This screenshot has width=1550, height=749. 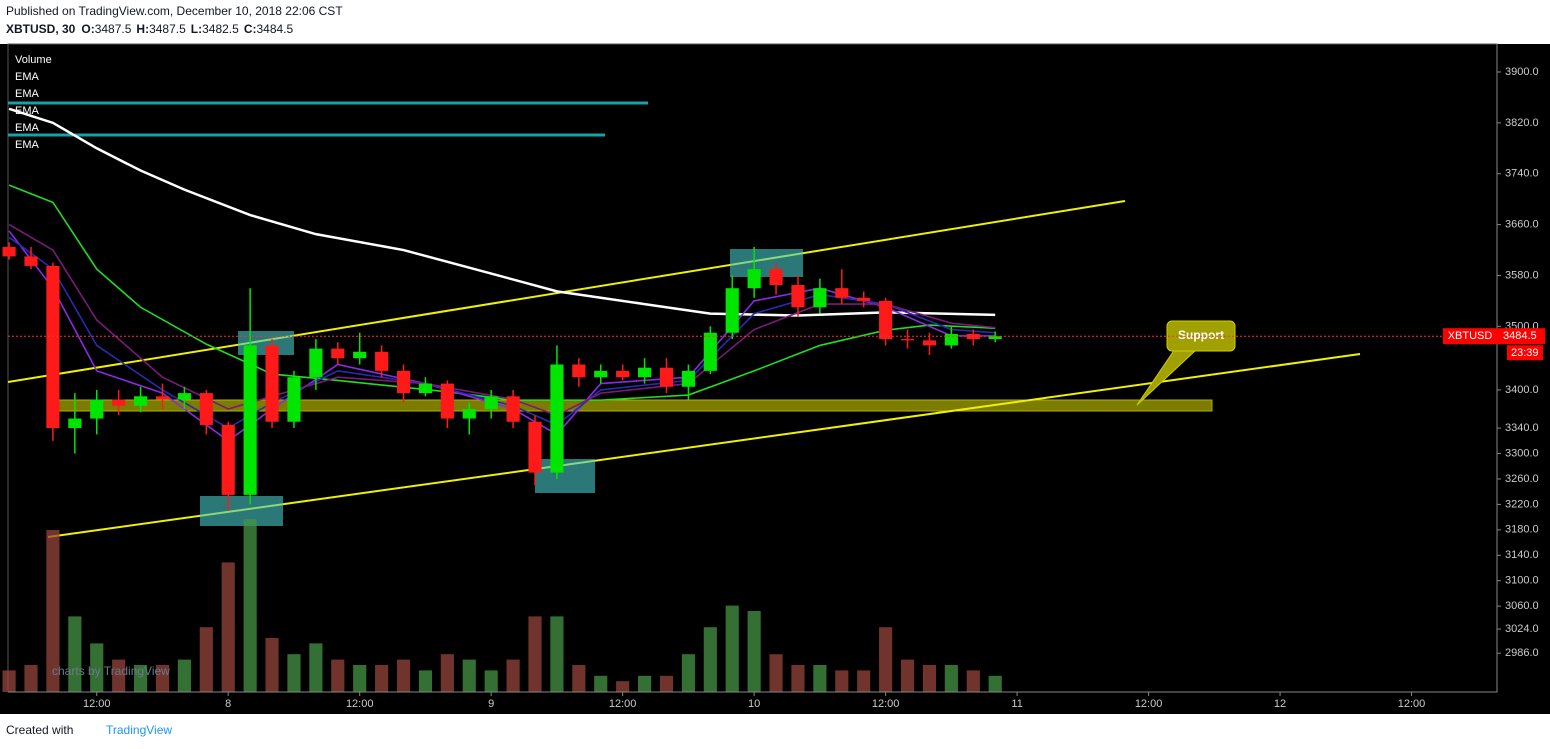 What do you see at coordinates (775, 22) in the screenshot?
I see `header-bar` at bounding box center [775, 22].